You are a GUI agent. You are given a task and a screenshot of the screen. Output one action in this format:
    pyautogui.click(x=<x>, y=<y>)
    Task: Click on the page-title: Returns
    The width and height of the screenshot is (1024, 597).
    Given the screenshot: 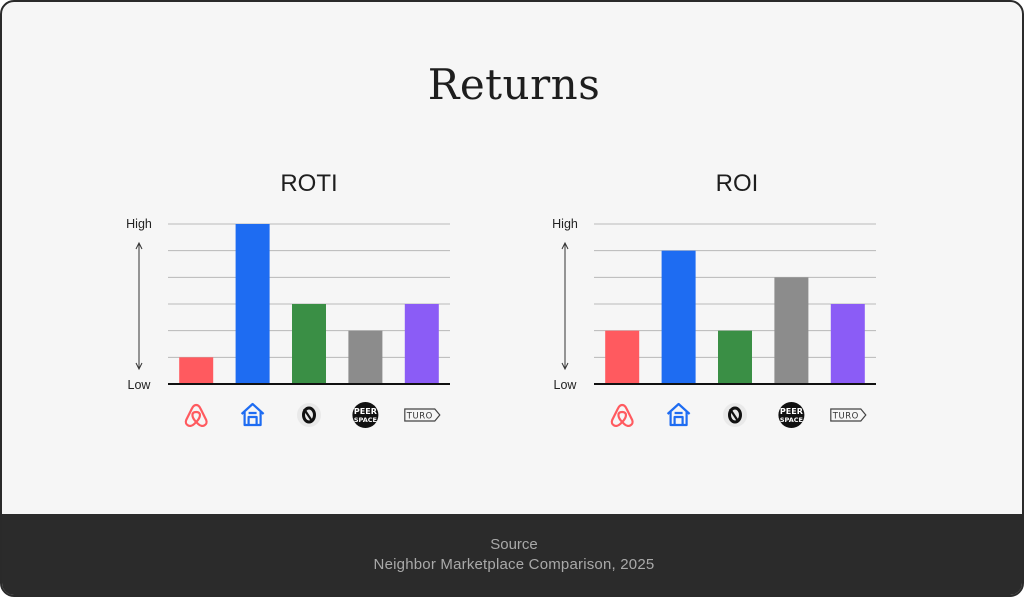 What is the action you would take?
    pyautogui.click(x=514, y=84)
    